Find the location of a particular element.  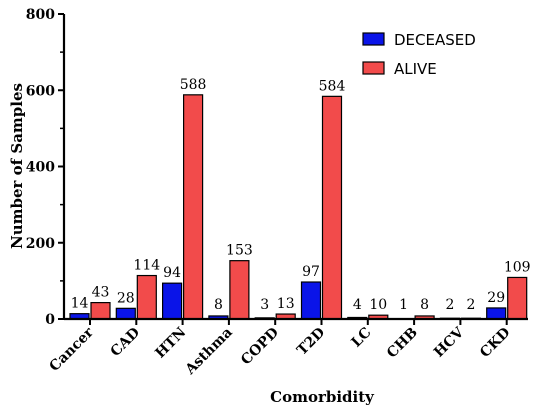

bar-alive-t2d is located at coordinates (332, 207).